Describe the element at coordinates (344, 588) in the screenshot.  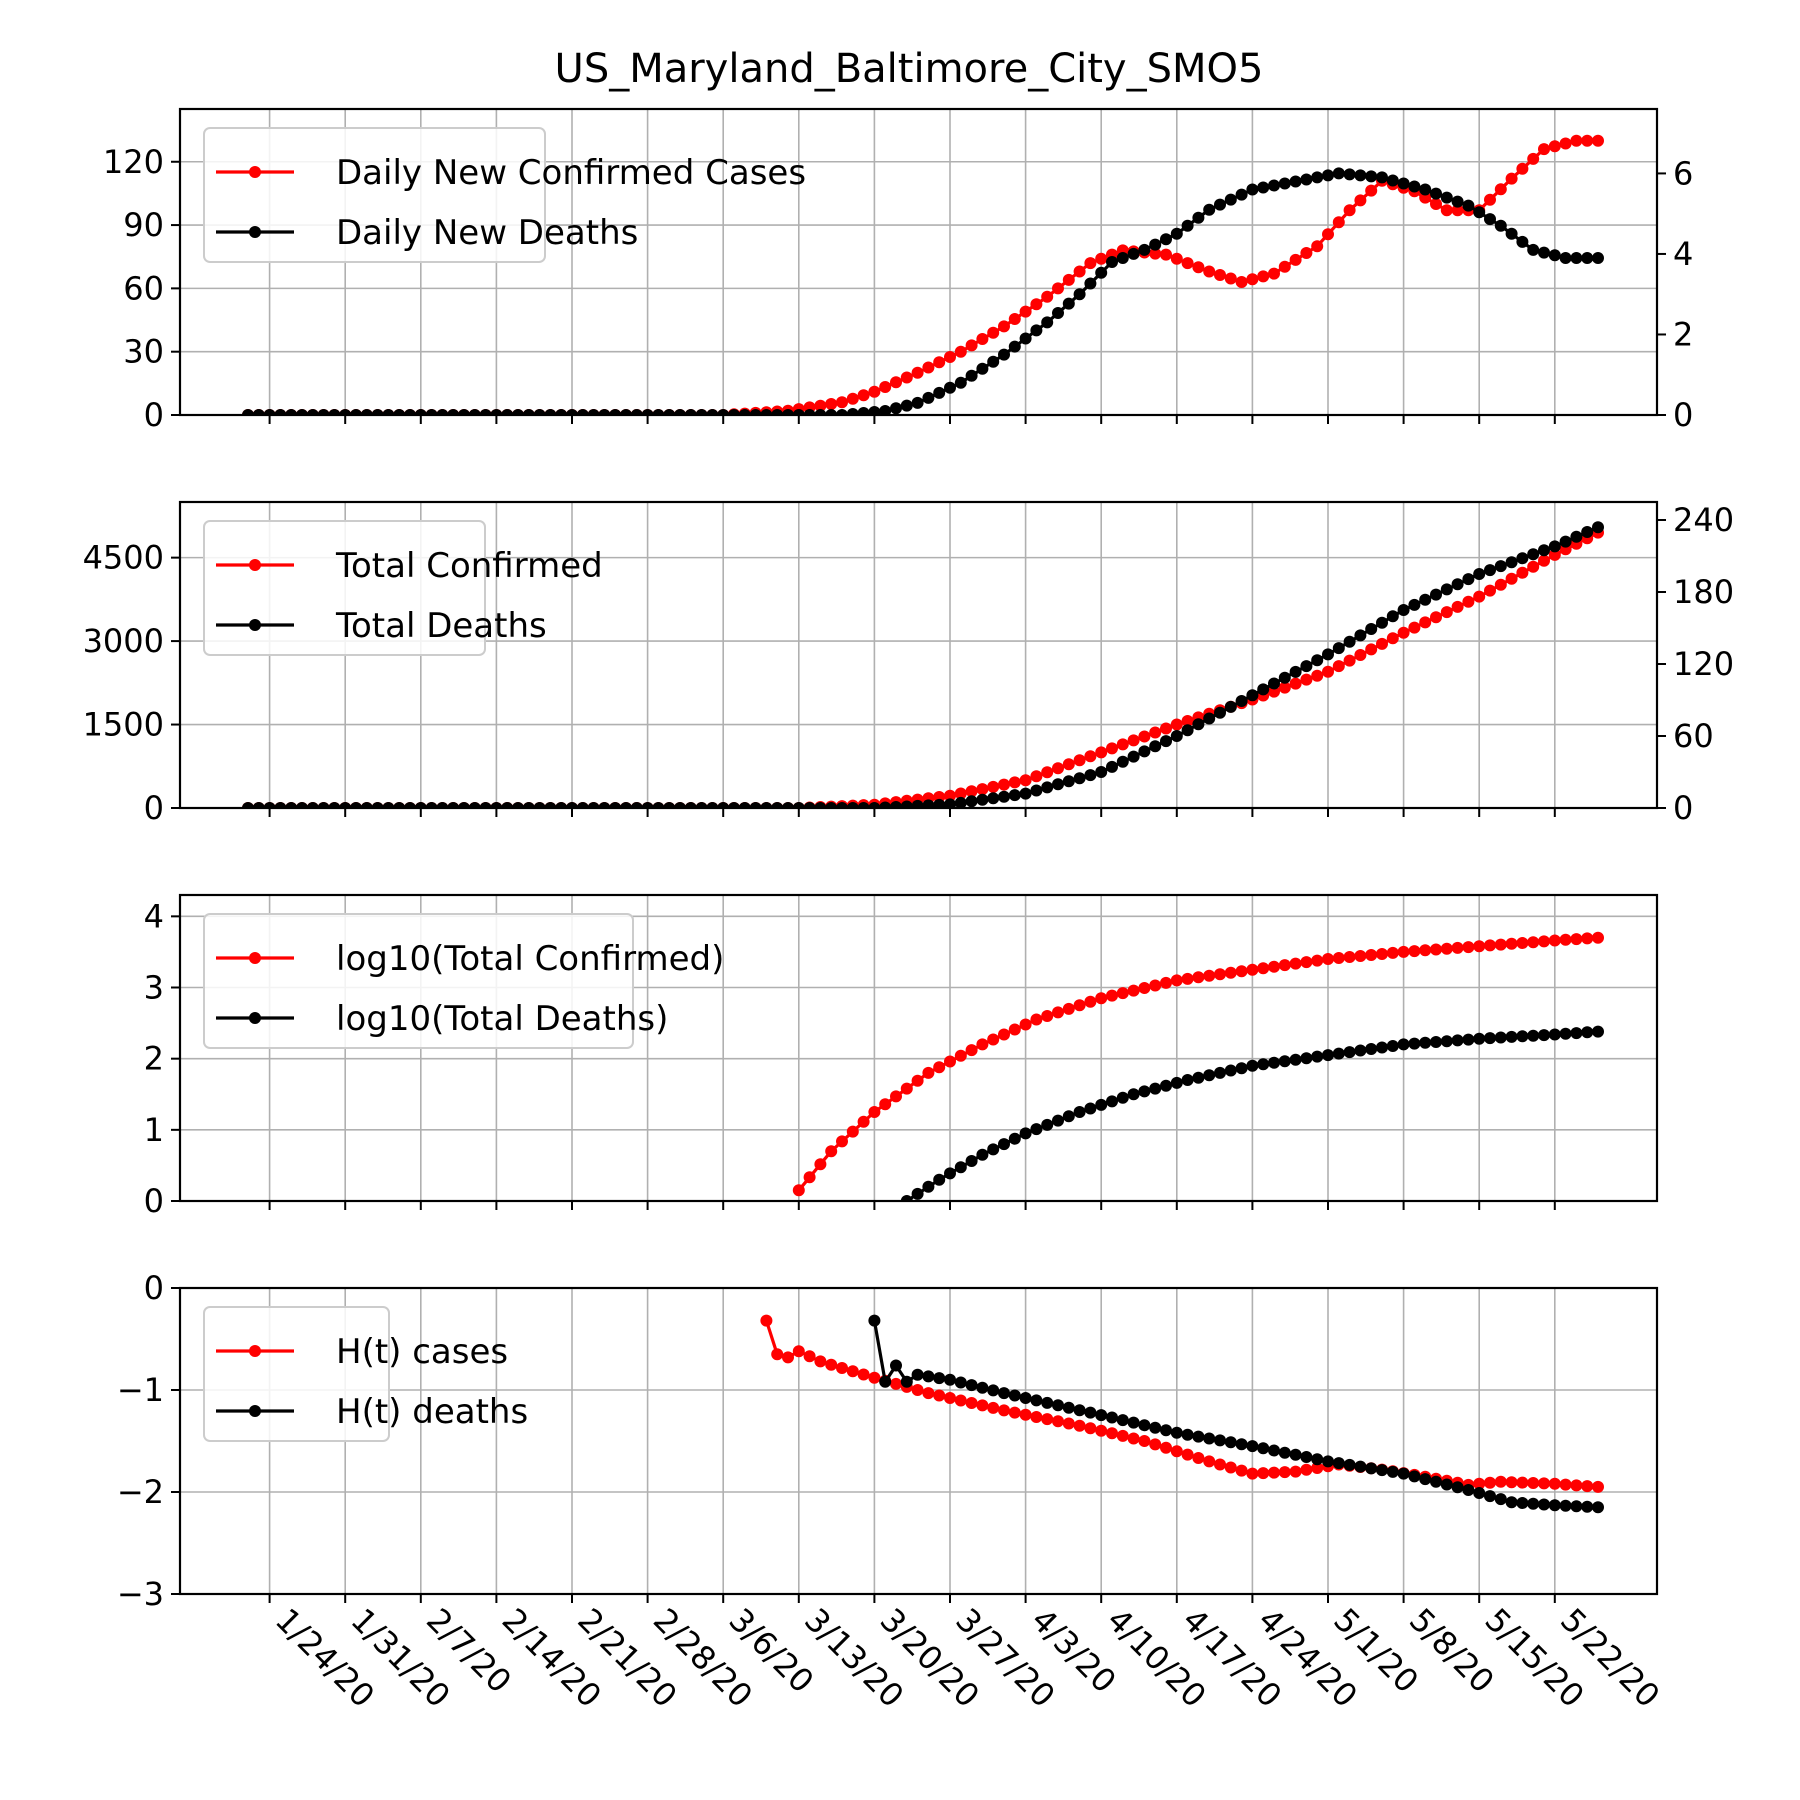
I see `legend` at that location.